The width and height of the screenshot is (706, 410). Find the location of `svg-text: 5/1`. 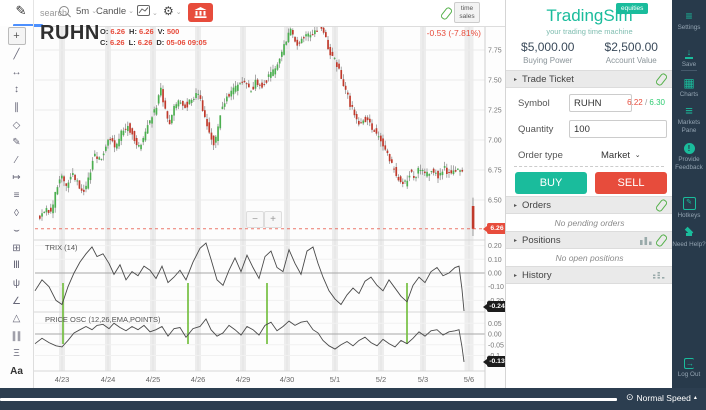

svg-text: 5/1 is located at coordinates (335, 379).